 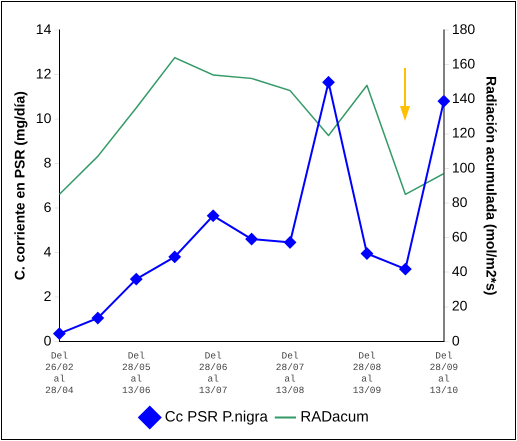 I want to click on y2-tick-label: 80, so click(x=460, y=202).